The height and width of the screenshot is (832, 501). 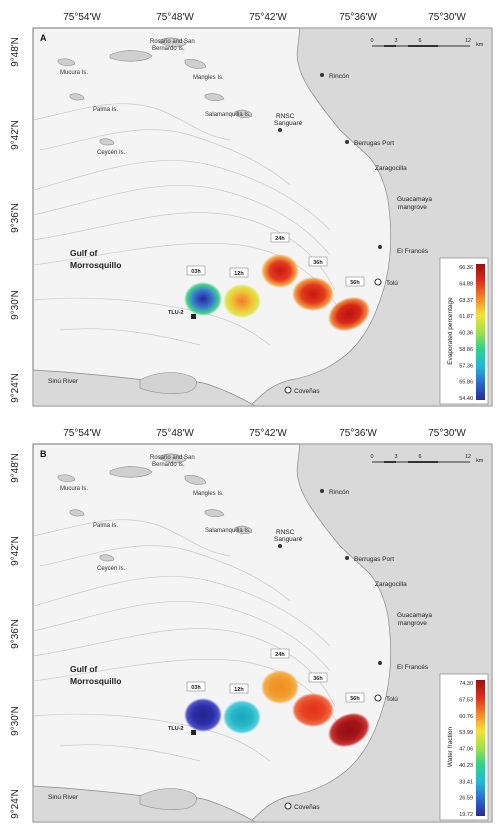 I want to click on scale-tick: 0, so click(x=371, y=41).